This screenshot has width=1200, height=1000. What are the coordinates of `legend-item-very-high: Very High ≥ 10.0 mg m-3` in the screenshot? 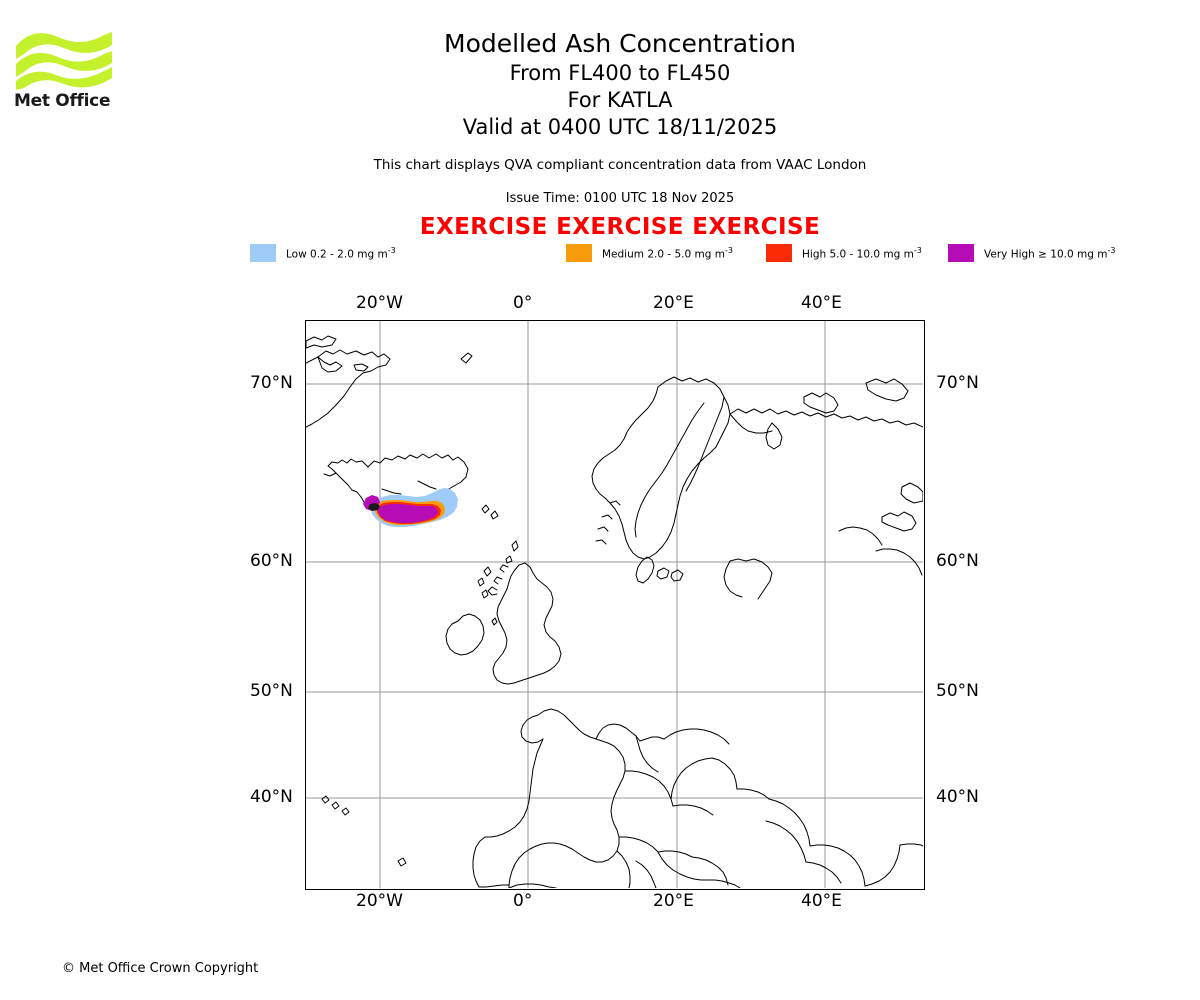 It's located at (1031, 253).